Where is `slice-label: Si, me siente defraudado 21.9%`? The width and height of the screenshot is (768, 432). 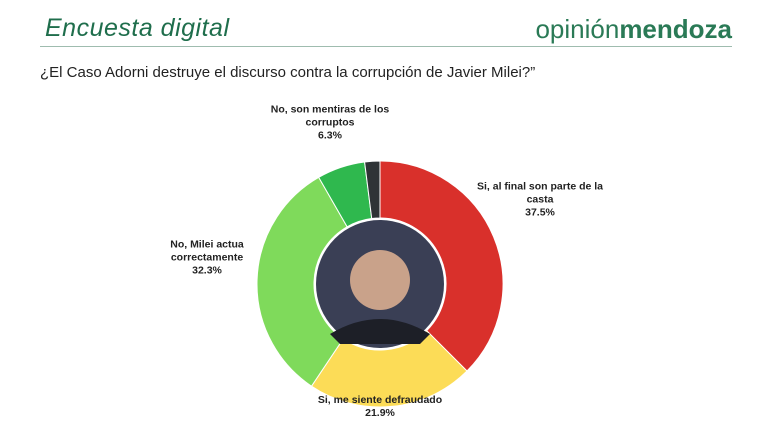 slice-label: Si, me siente defraudado 21.9% is located at coordinates (380, 407).